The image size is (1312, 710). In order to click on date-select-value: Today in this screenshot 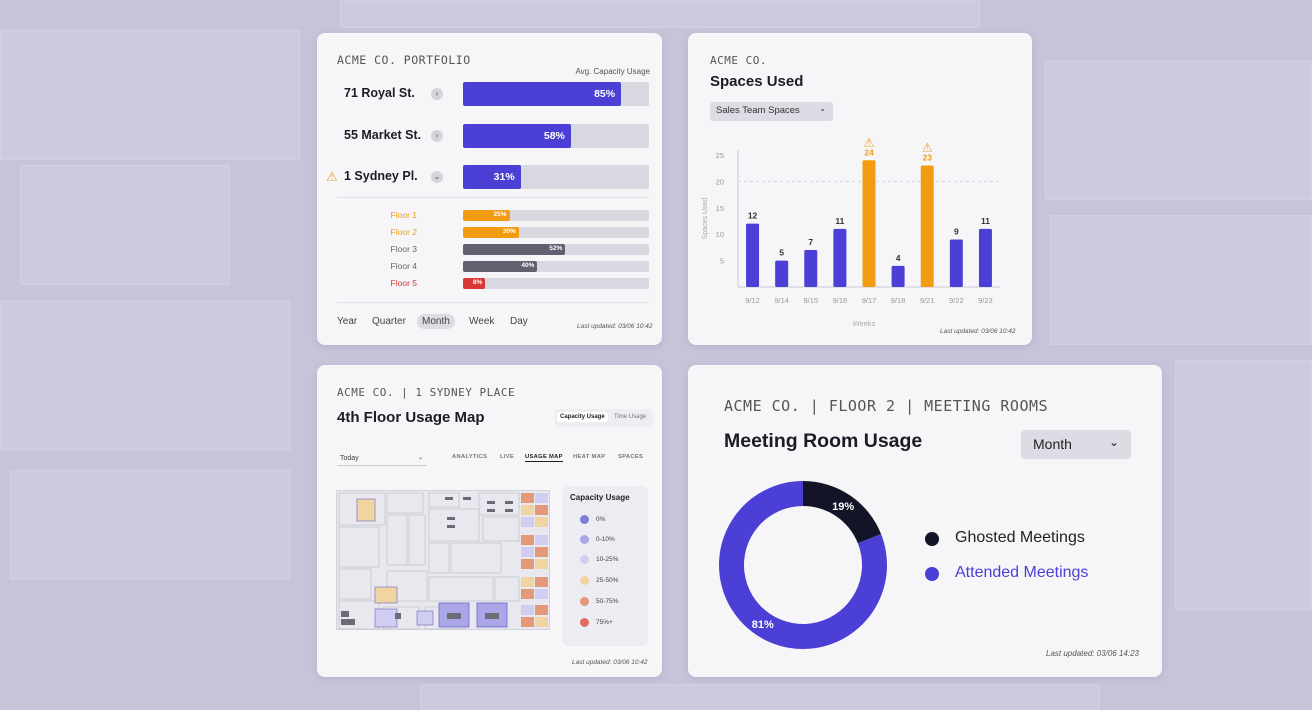, I will do `click(349, 458)`.